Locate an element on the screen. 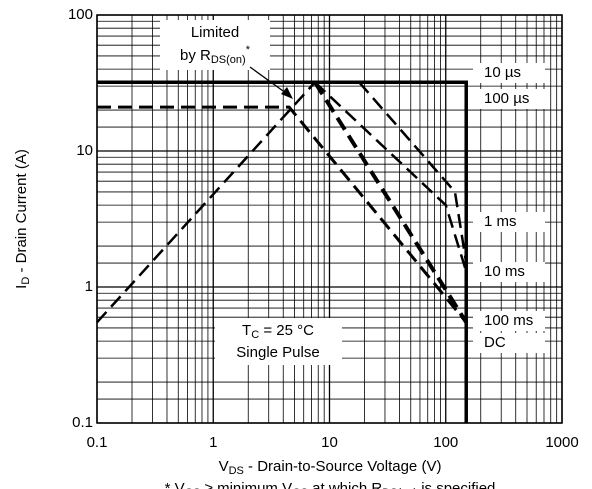 Image resolution: width=592 pixels, height=489 pixels. y-tick-label: 1 is located at coordinates (89, 286).